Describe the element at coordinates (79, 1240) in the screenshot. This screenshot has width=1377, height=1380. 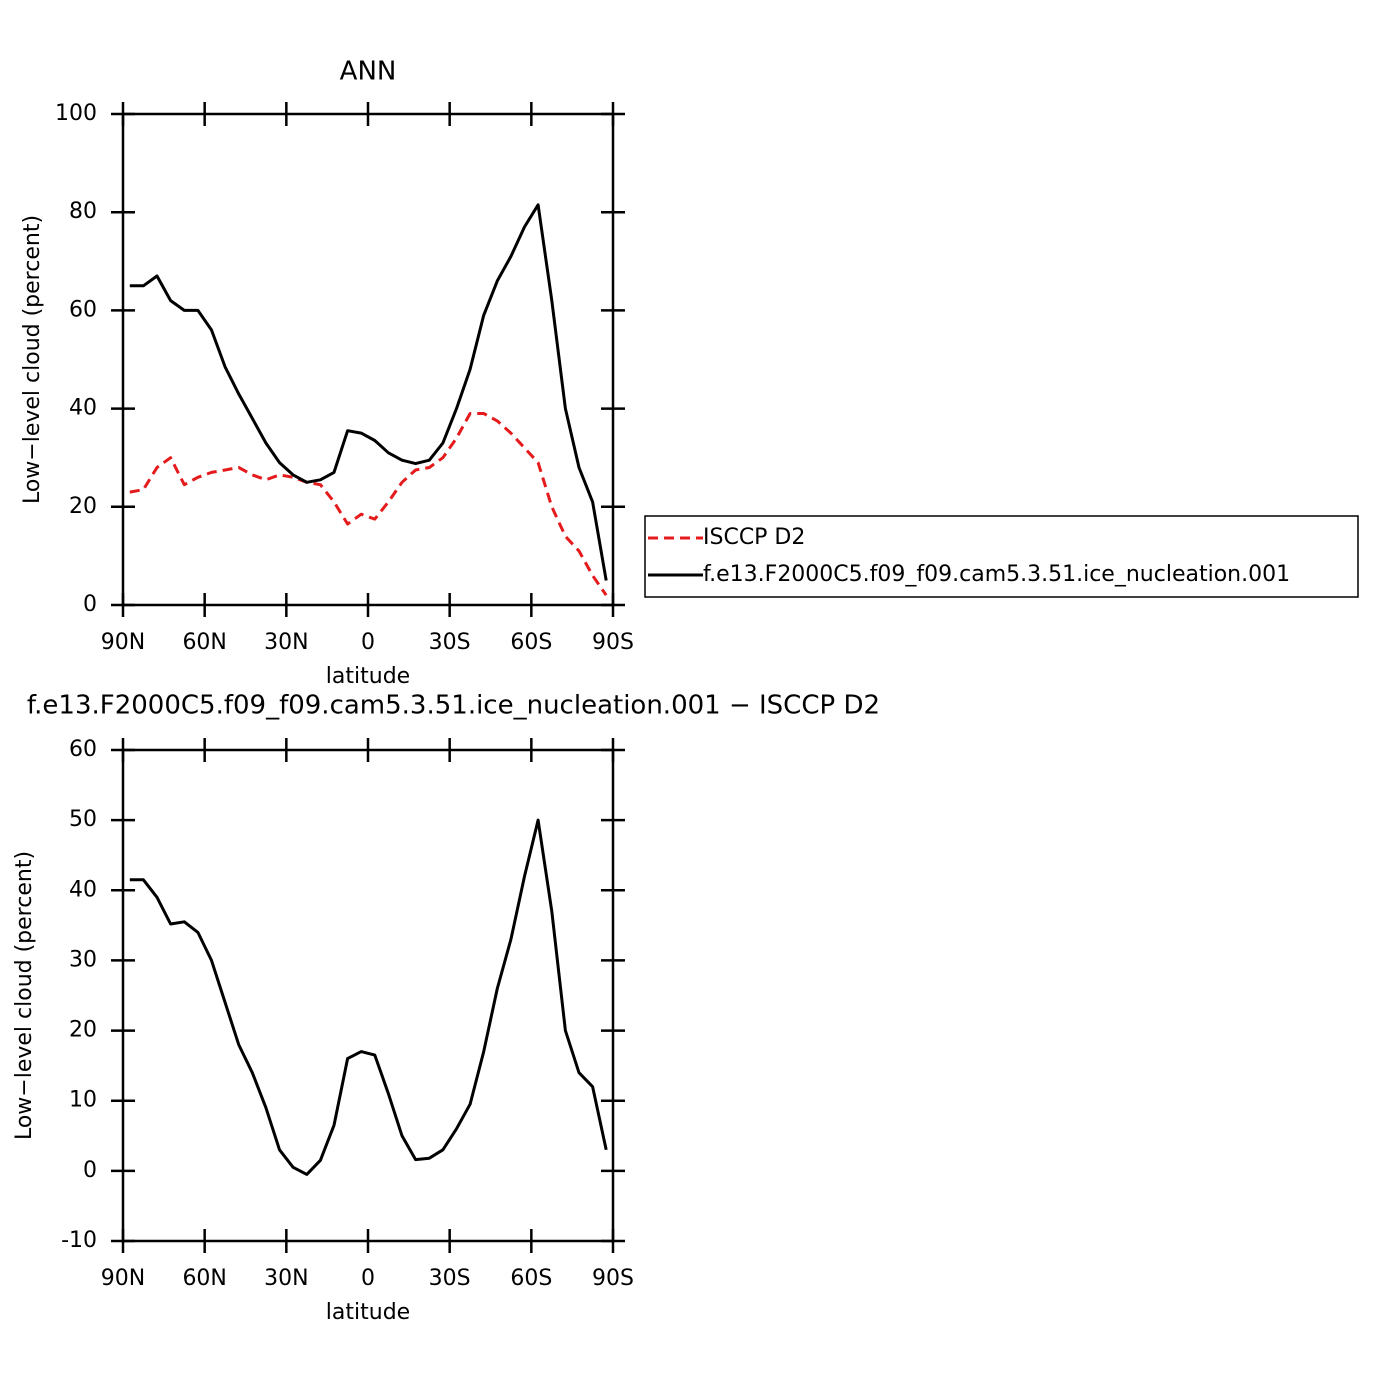
I see `y-tick-label: -10` at that location.